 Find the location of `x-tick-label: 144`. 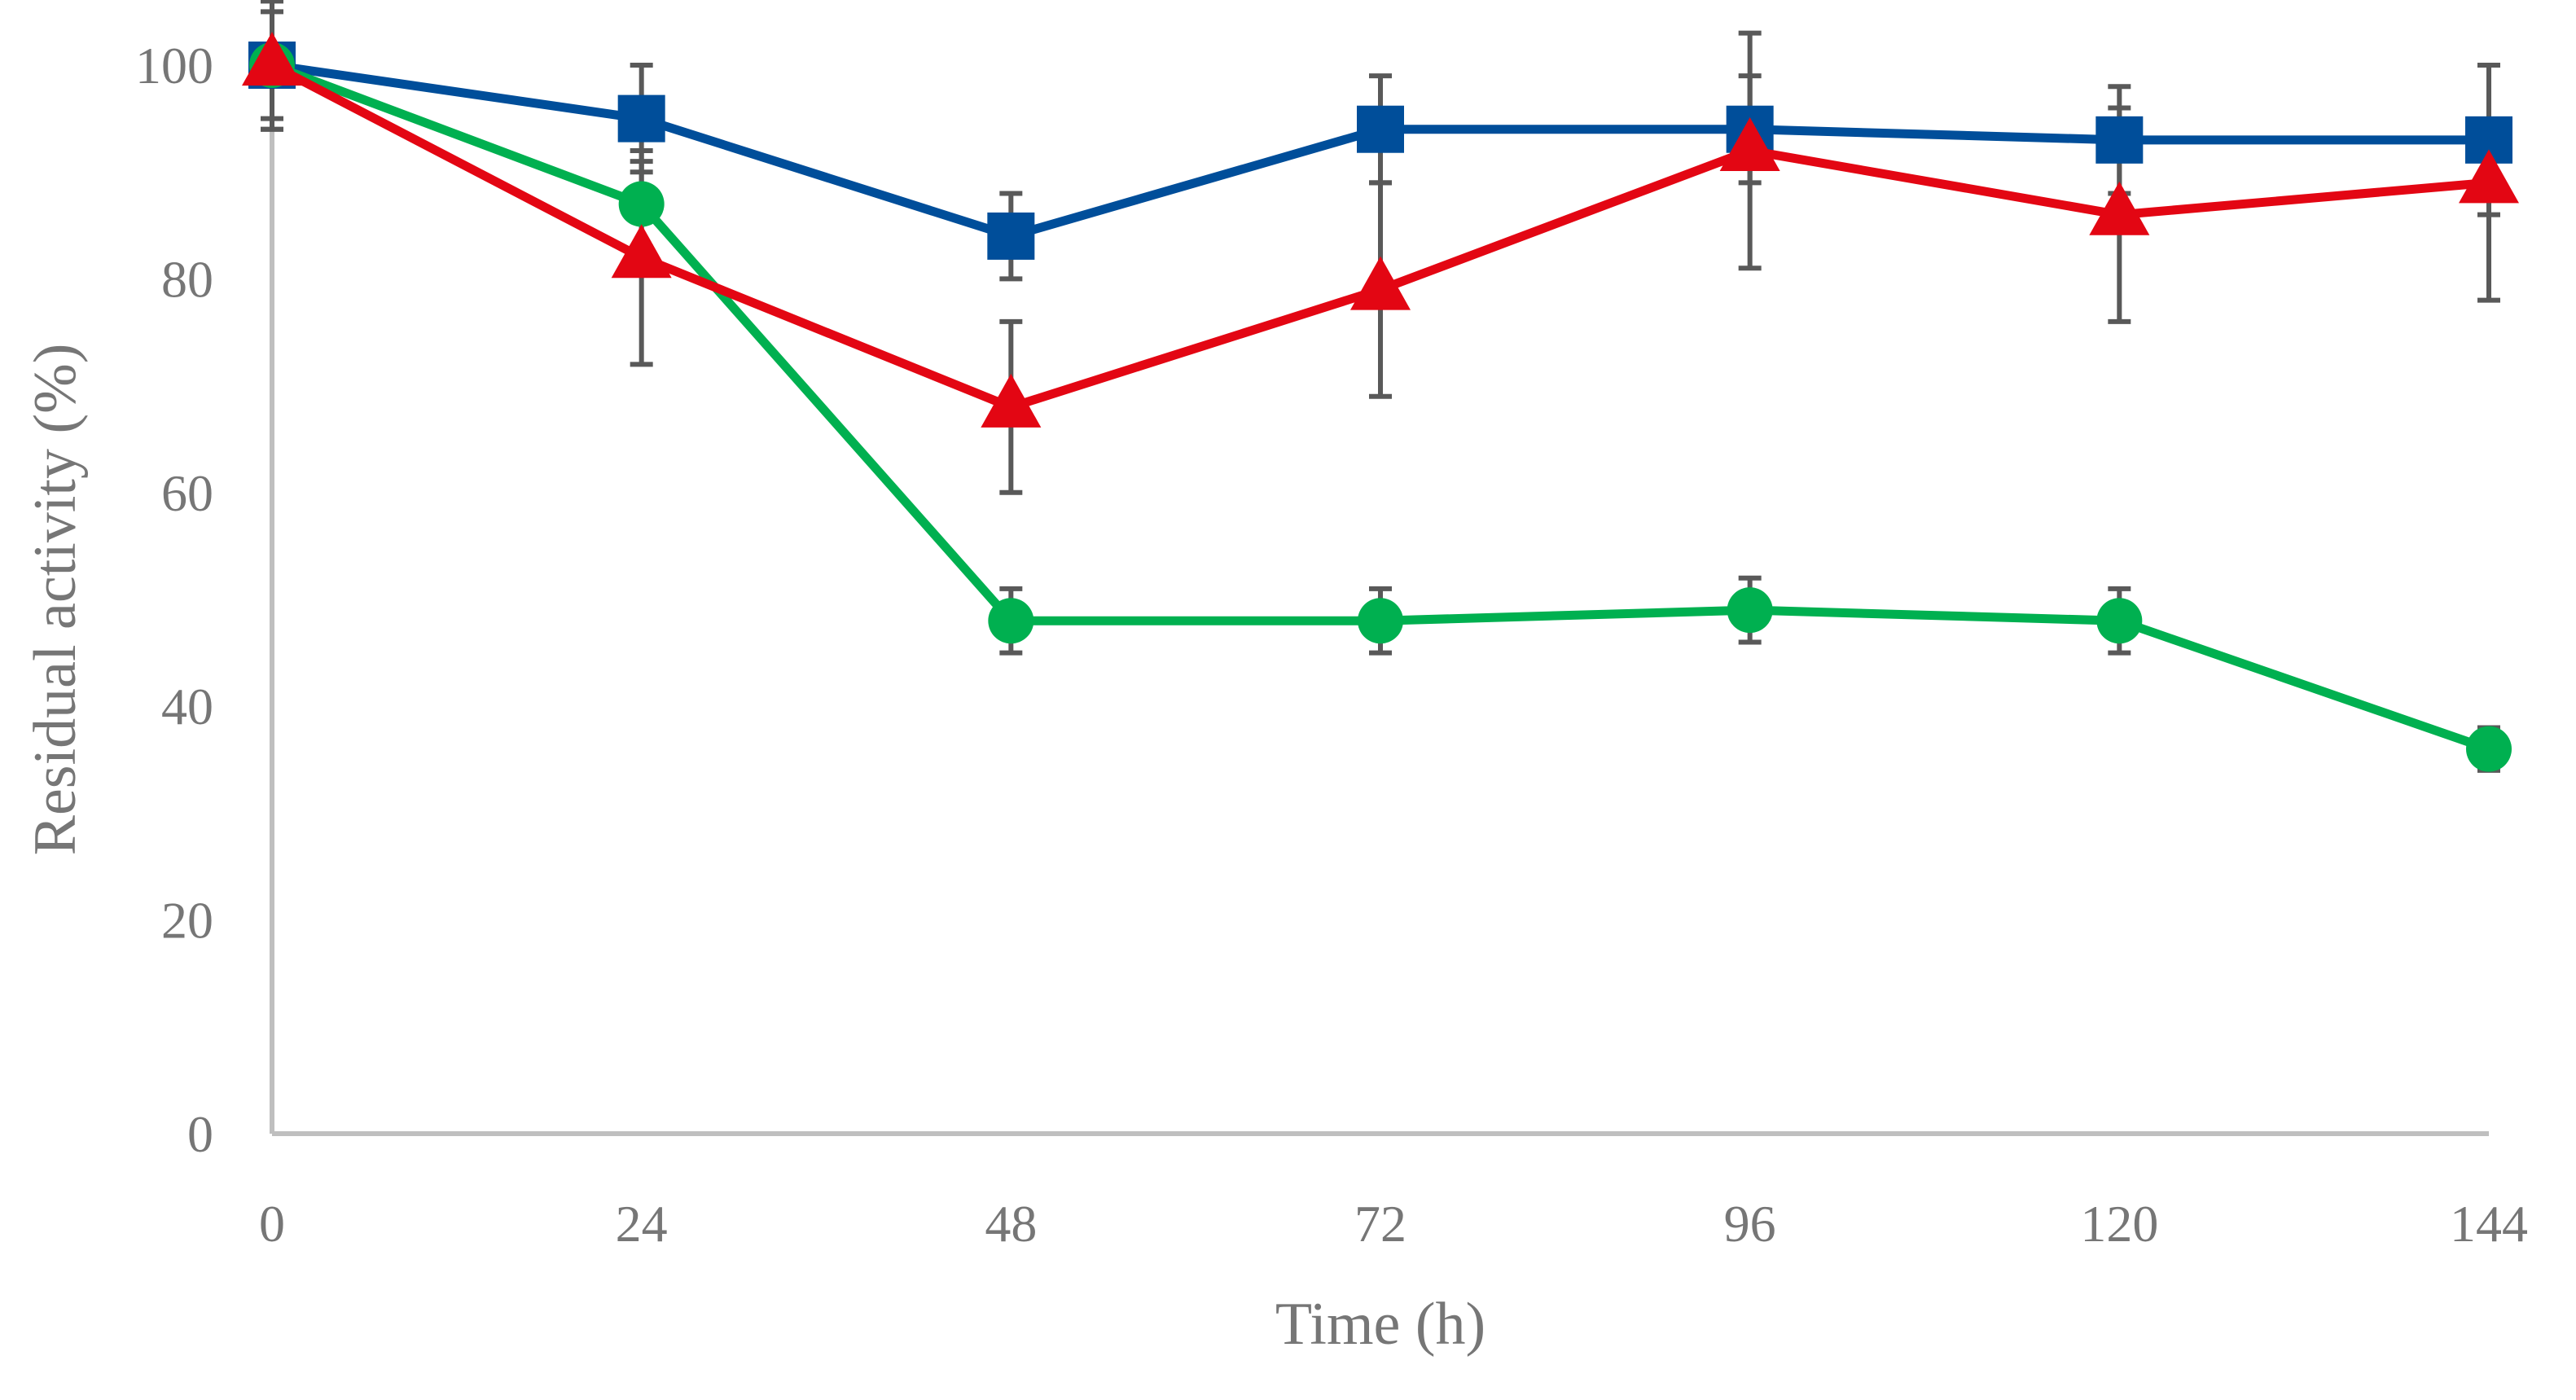

x-tick-label: 144 is located at coordinates (2489, 1224).